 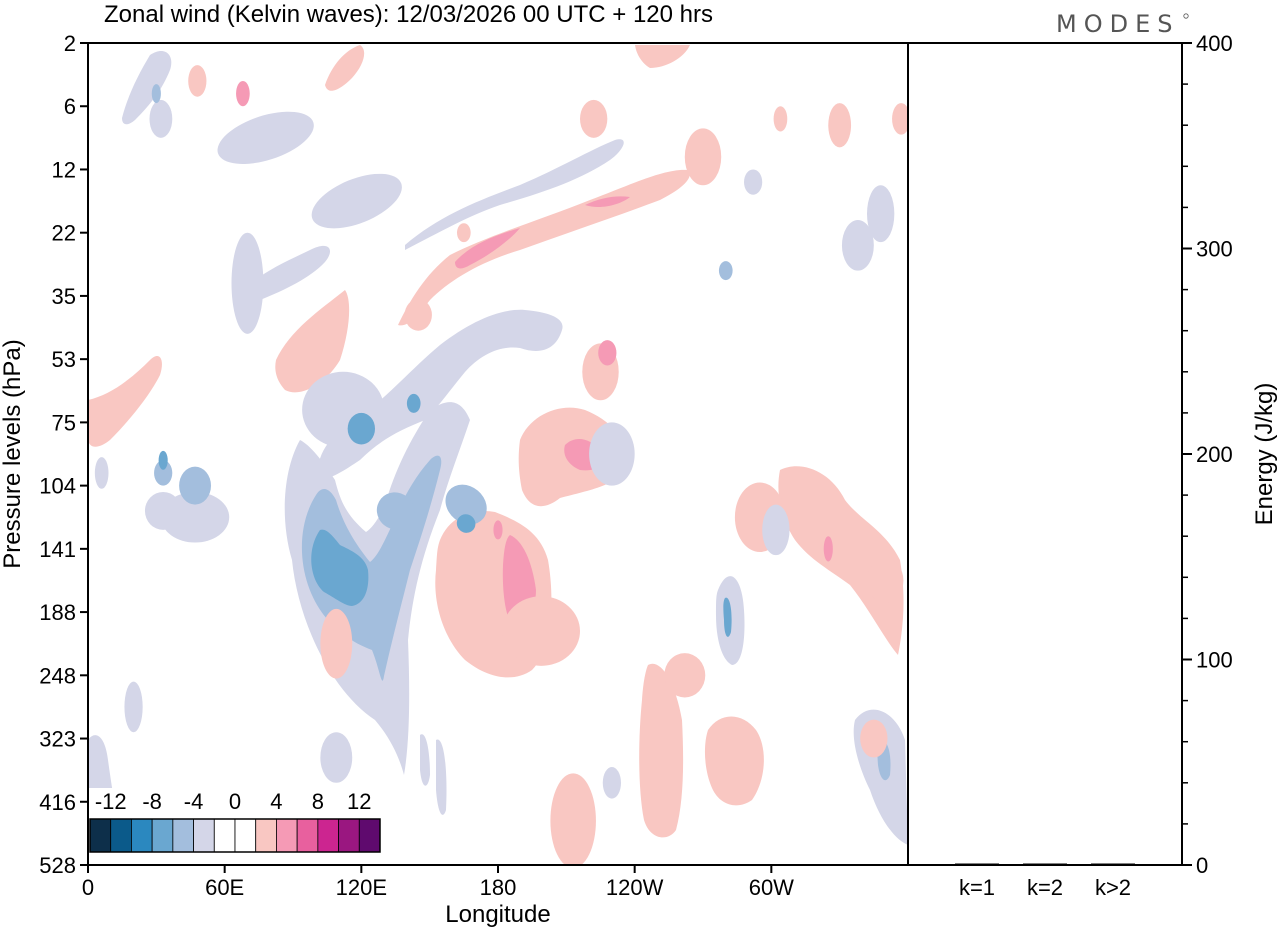 What do you see at coordinates (88, 887) in the screenshot?
I see `x-tick-label: 0` at bounding box center [88, 887].